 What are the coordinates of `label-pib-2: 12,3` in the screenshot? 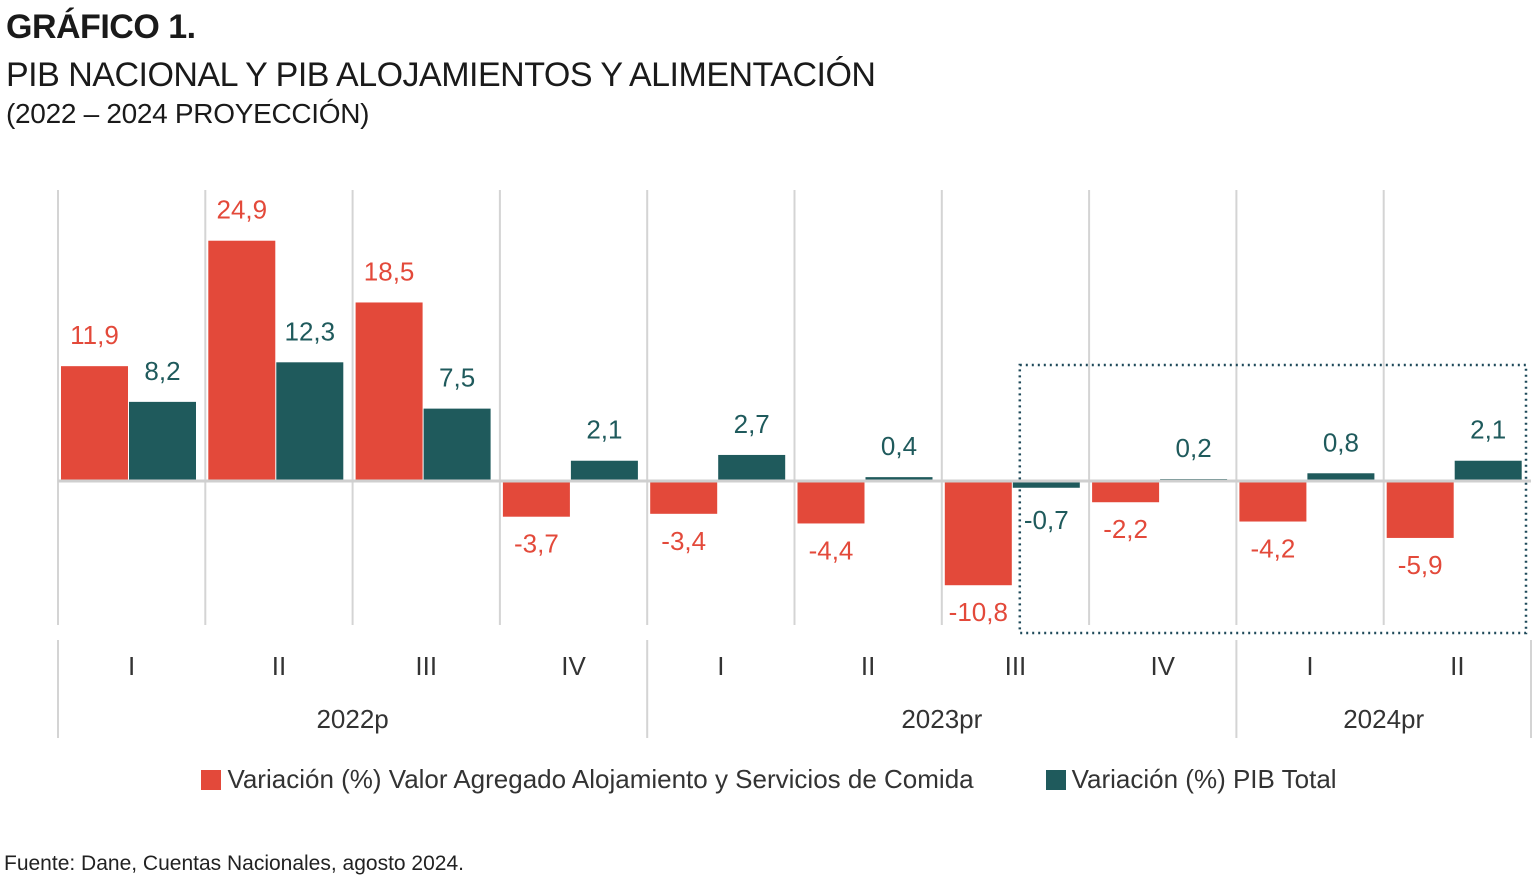 It's located at (309, 331).